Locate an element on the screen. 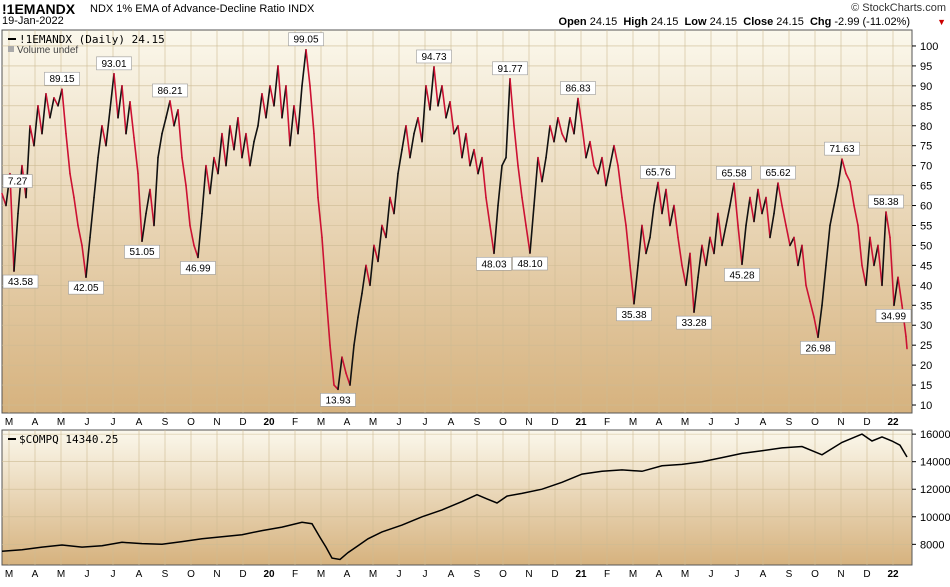 This screenshot has height=587, width=950. chart-date: 19-Jan-2022 is located at coordinates (33, 21).